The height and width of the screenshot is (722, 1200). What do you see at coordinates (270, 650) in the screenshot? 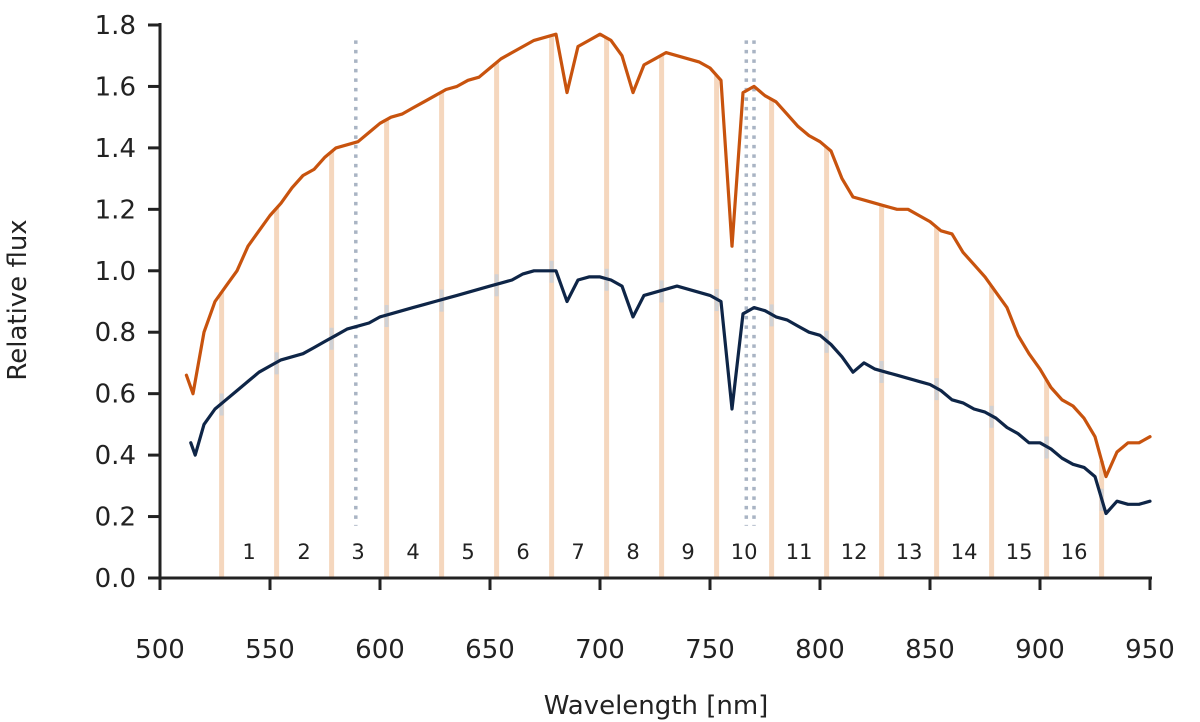
I see `x-tick-label: 550` at bounding box center [270, 650].